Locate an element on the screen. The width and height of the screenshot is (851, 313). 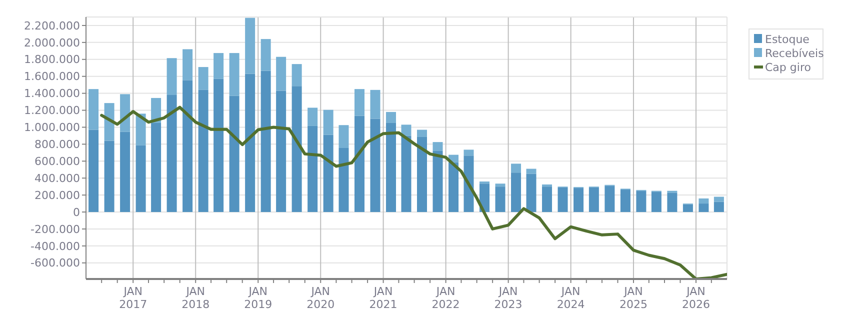
x-tick-label: JAN 2026 is located at coordinates (696, 298).